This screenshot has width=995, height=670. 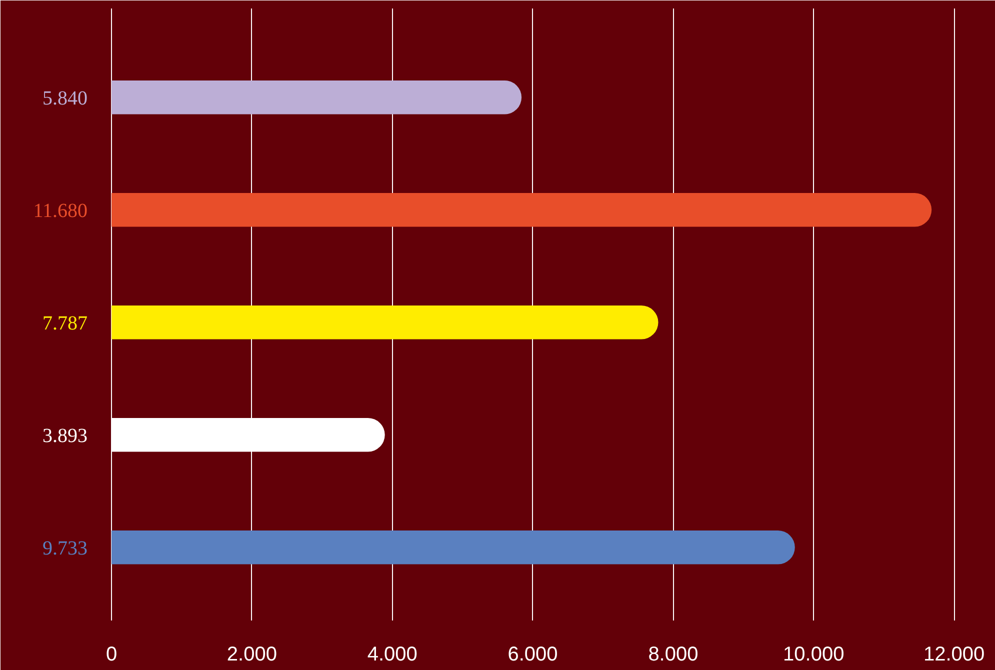 What do you see at coordinates (813, 655) in the screenshot?
I see `x-tick-label: 10.000` at bounding box center [813, 655].